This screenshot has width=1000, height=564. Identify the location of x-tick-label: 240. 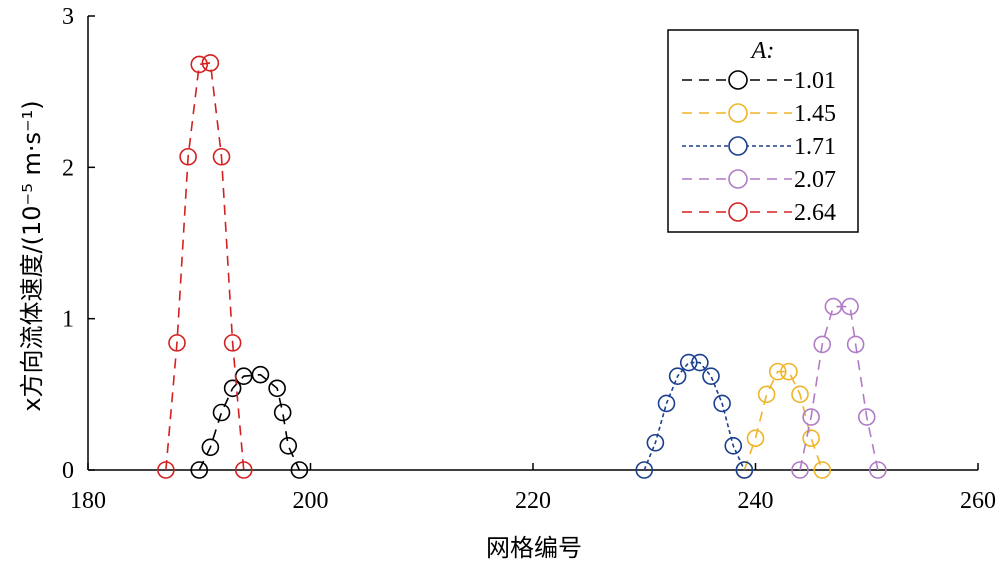
(756, 501).